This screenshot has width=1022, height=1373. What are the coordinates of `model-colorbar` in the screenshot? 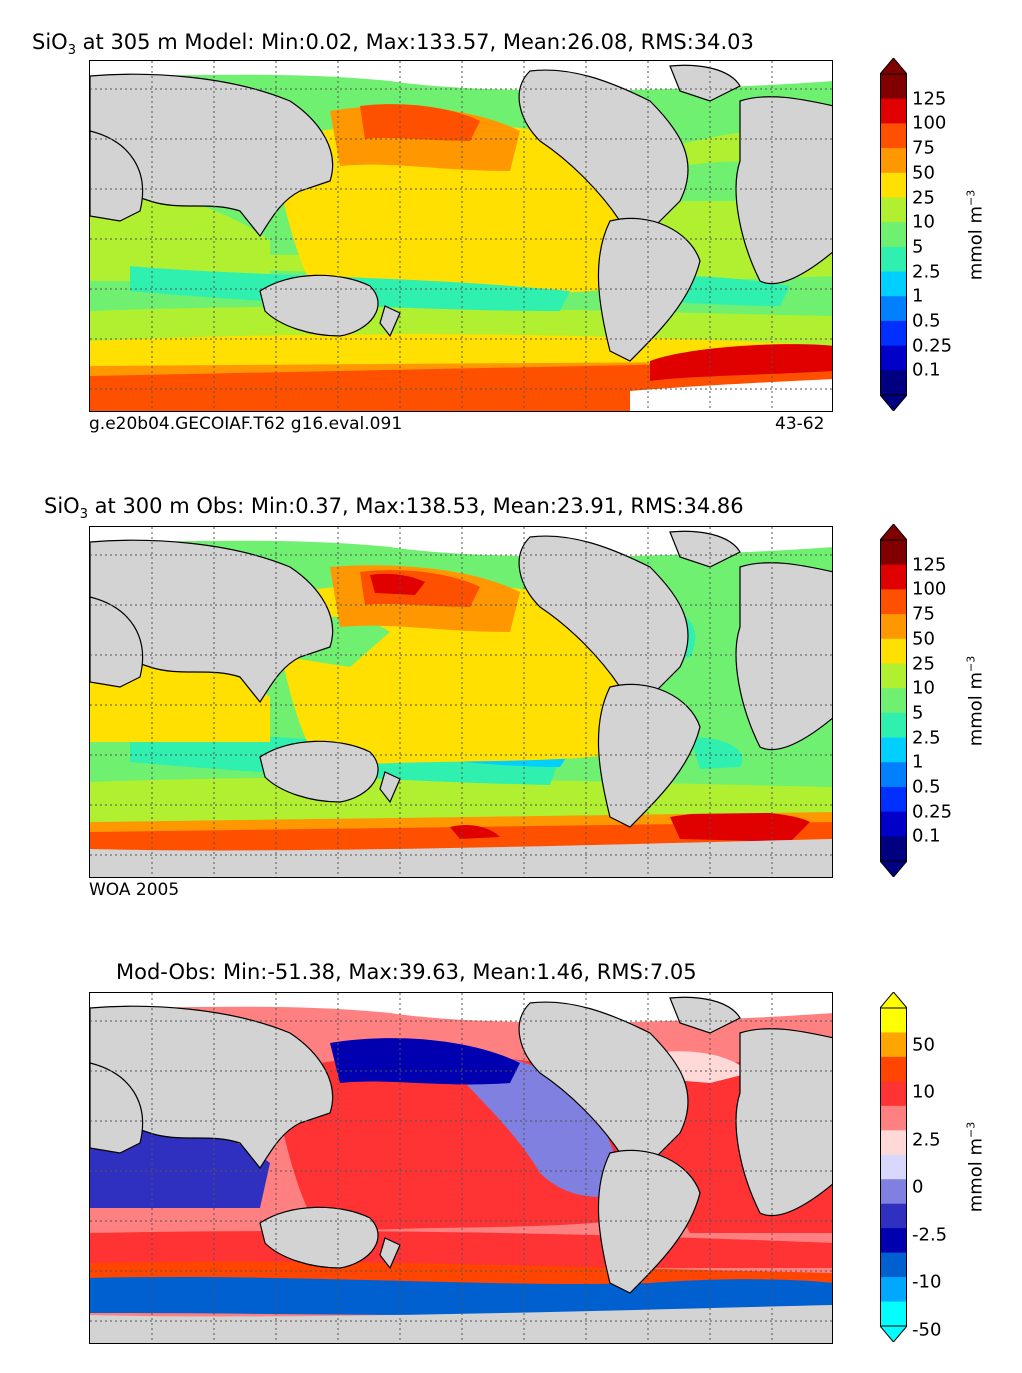 It's located at (893, 234).